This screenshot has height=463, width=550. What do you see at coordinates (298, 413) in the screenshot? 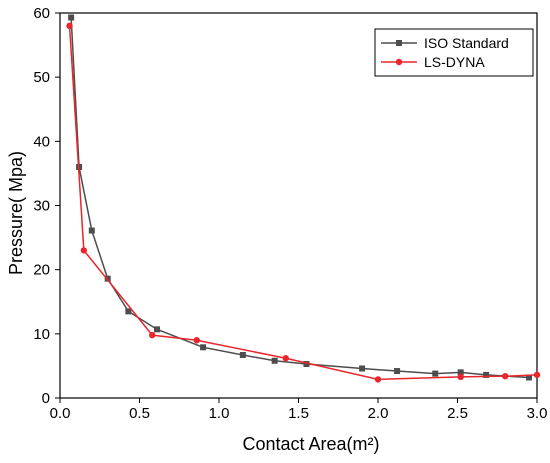
I see `x-tick-label: 1.5` at bounding box center [298, 413].